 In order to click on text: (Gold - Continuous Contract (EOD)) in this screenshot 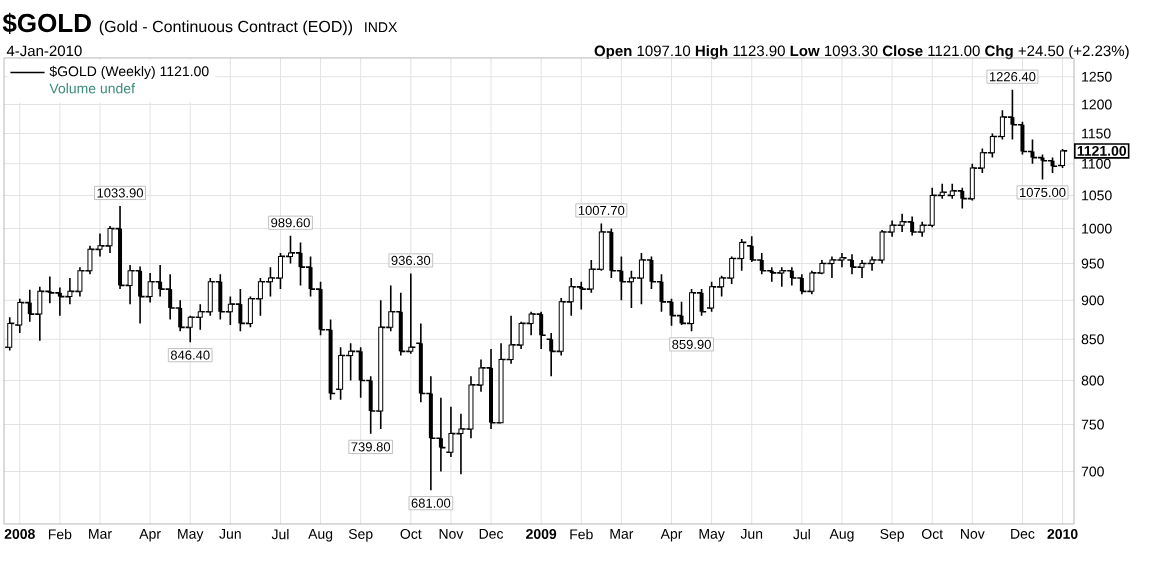, I will do `click(226, 28)`.